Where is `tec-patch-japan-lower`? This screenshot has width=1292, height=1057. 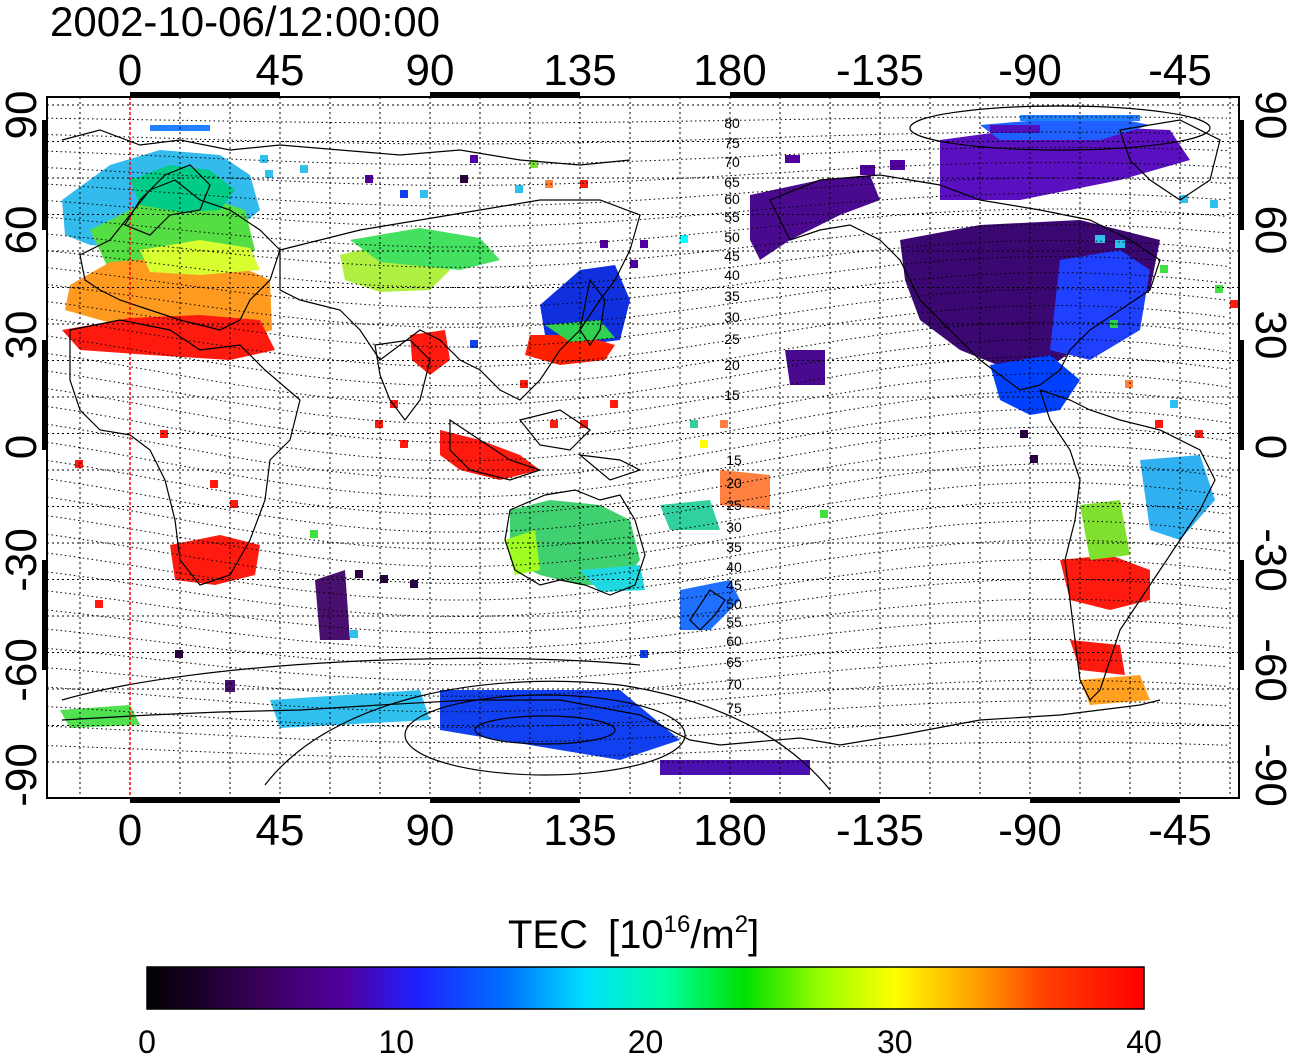 tec-patch-japan-lower is located at coordinates (570, 350).